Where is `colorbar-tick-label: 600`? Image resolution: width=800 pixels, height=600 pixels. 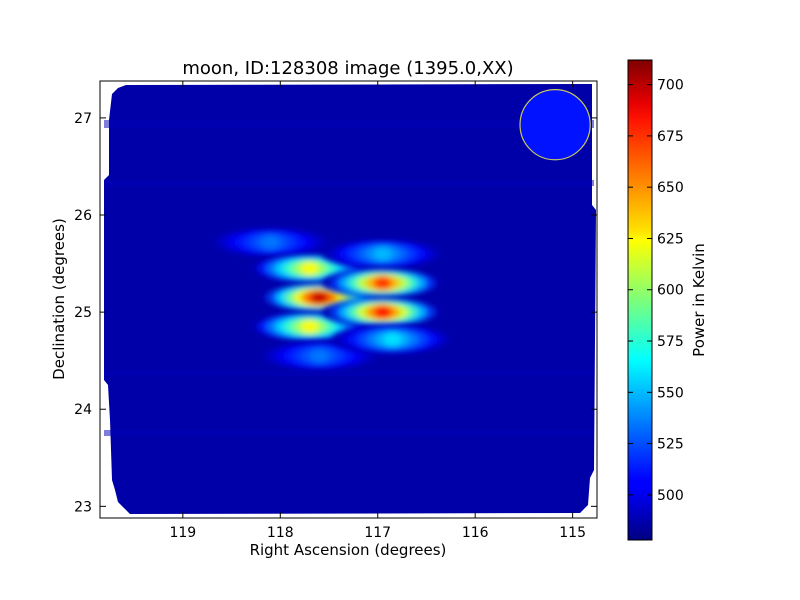 colorbar-tick-label: 600 is located at coordinates (670, 291).